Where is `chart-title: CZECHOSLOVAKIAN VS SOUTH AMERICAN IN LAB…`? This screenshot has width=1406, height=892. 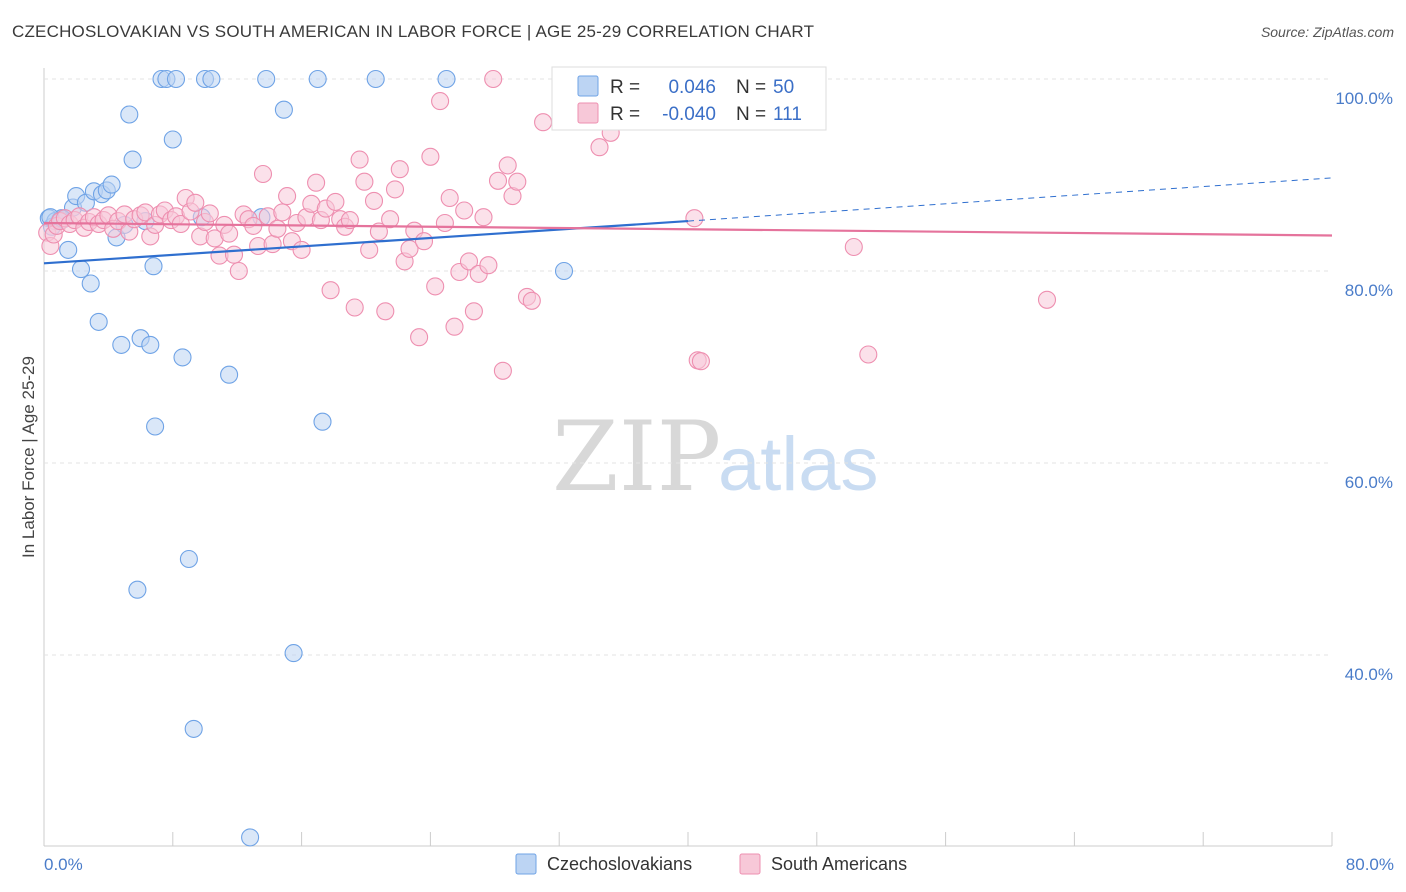
chart-title: CZECHOSLOVAKIAN VS SOUTH AMERICAN IN LAB… is located at coordinates (413, 31).